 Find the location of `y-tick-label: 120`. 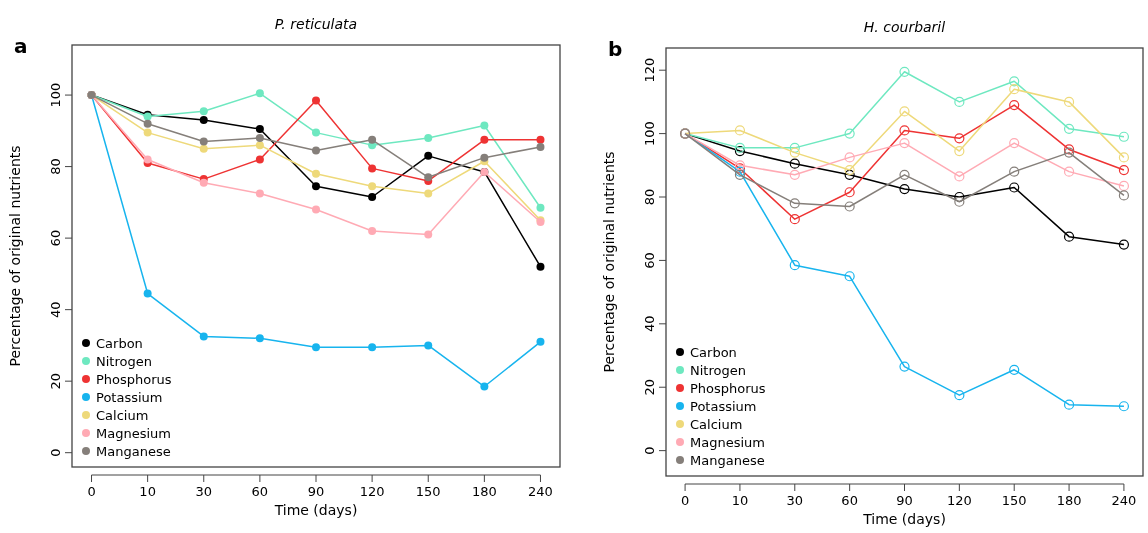

y-tick-label: 120 is located at coordinates (649, 70).